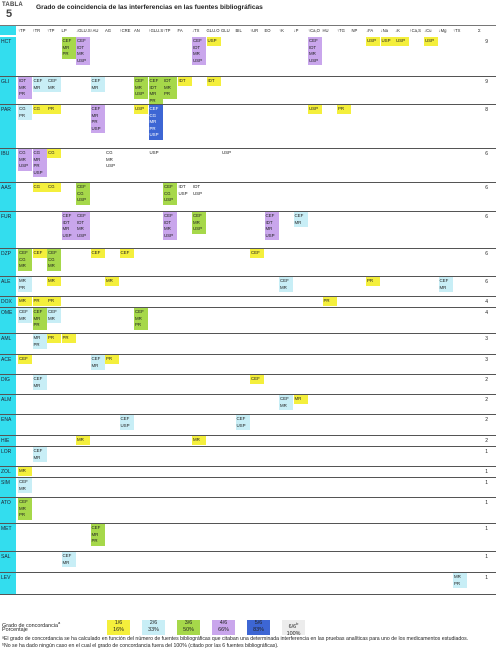  Describe the element at coordinates (223, 627) in the screenshot. I see `legend-swatch: 4/6 66%` at that location.